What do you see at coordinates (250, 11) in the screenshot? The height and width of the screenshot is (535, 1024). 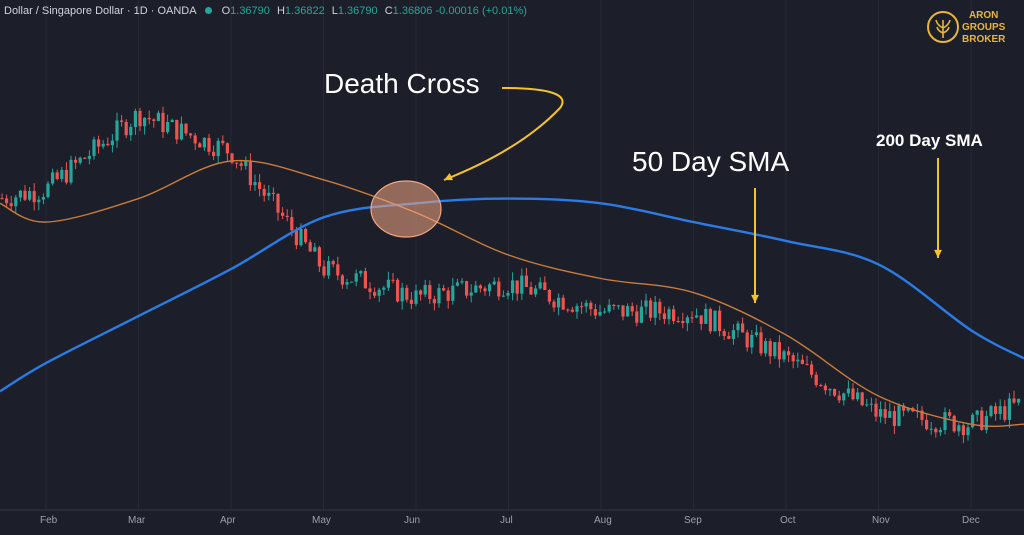 I see `open-value: 1.36790` at bounding box center [250, 11].